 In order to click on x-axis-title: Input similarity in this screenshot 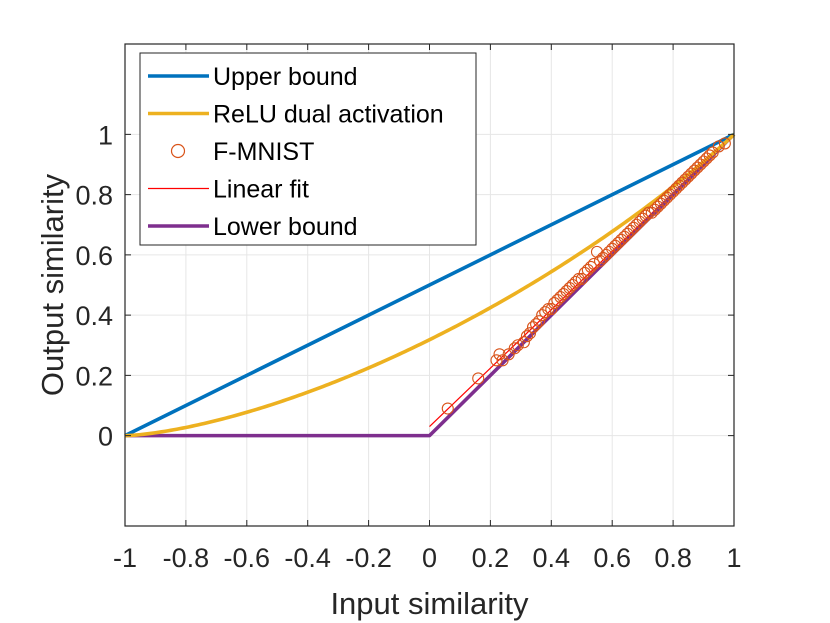, I will do `click(429, 603)`.